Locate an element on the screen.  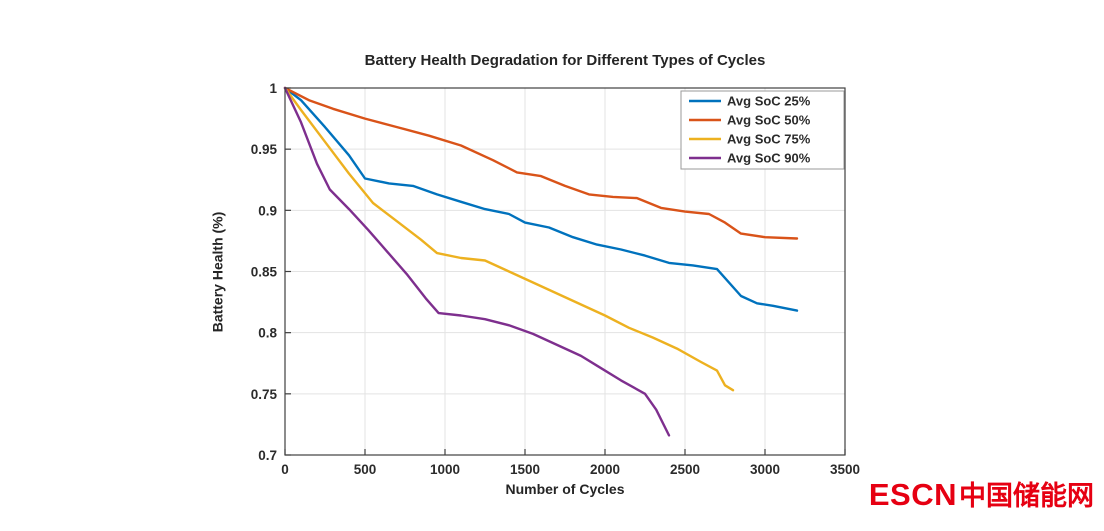
y-tick-label: 0.7 is located at coordinates (267, 455).